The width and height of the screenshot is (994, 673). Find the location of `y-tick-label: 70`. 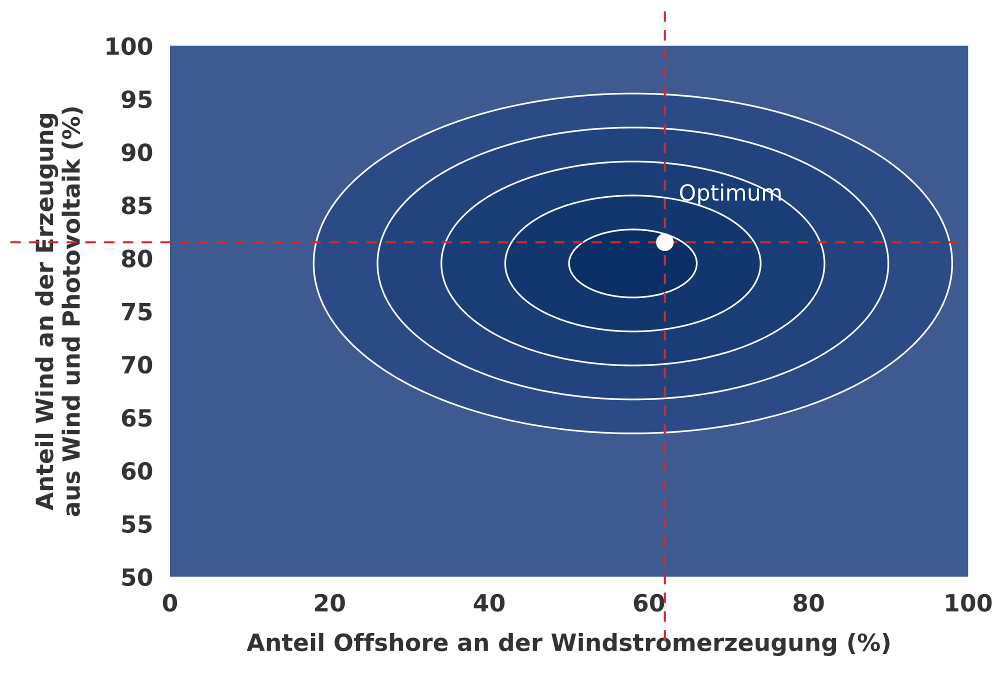

y-tick-label: 70 is located at coordinates (137, 365).